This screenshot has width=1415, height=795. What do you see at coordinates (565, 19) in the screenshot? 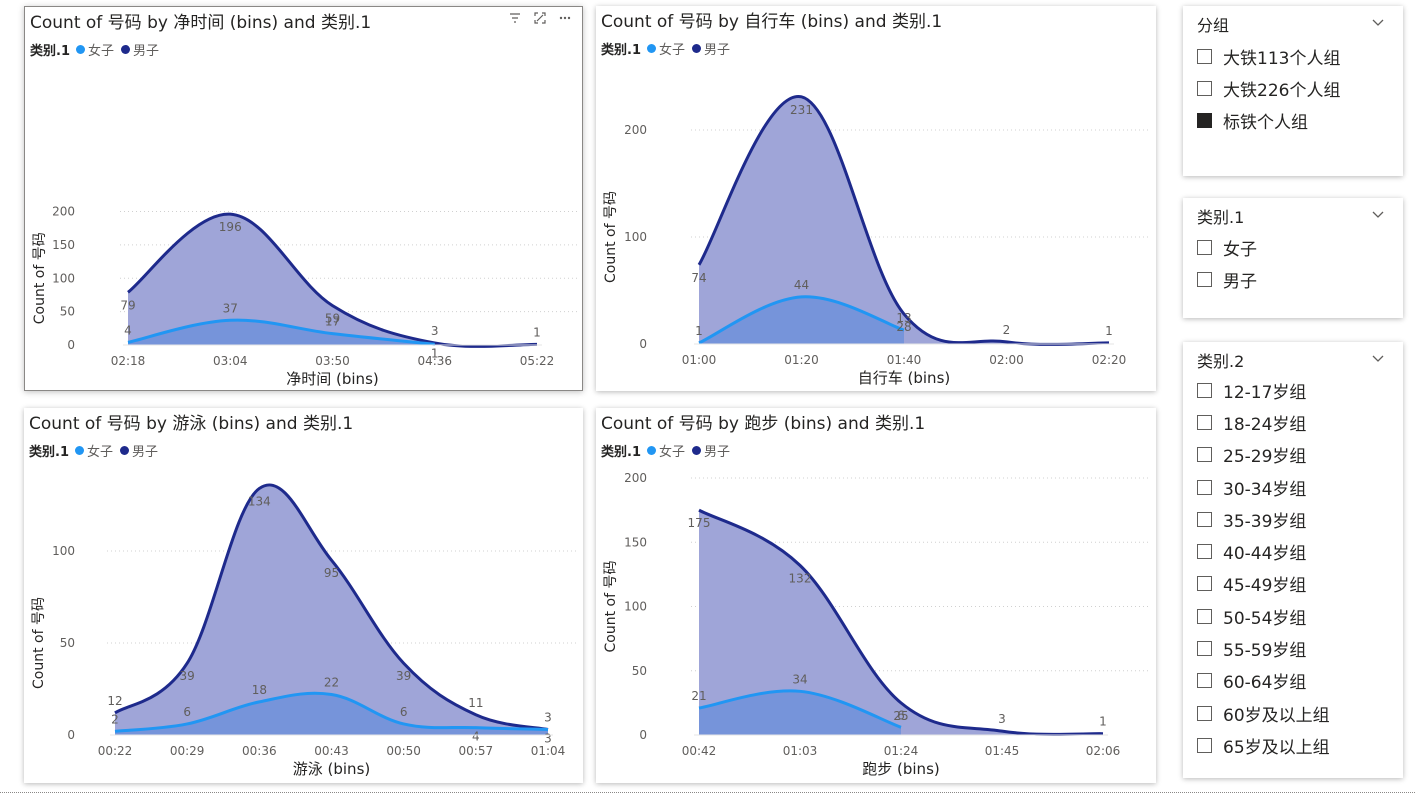
I see `more-options-icon` at bounding box center [565, 19].